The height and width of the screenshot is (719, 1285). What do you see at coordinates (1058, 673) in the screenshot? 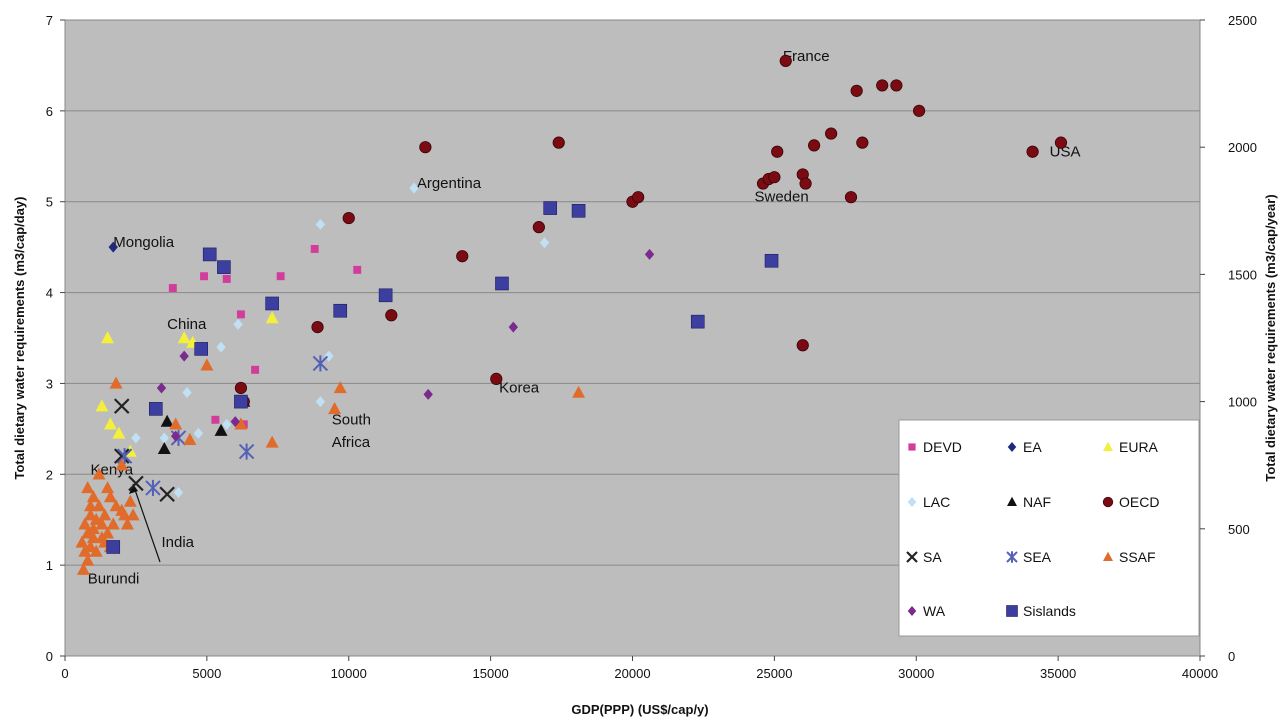
I see `x-tick-label: 35000` at bounding box center [1058, 673].